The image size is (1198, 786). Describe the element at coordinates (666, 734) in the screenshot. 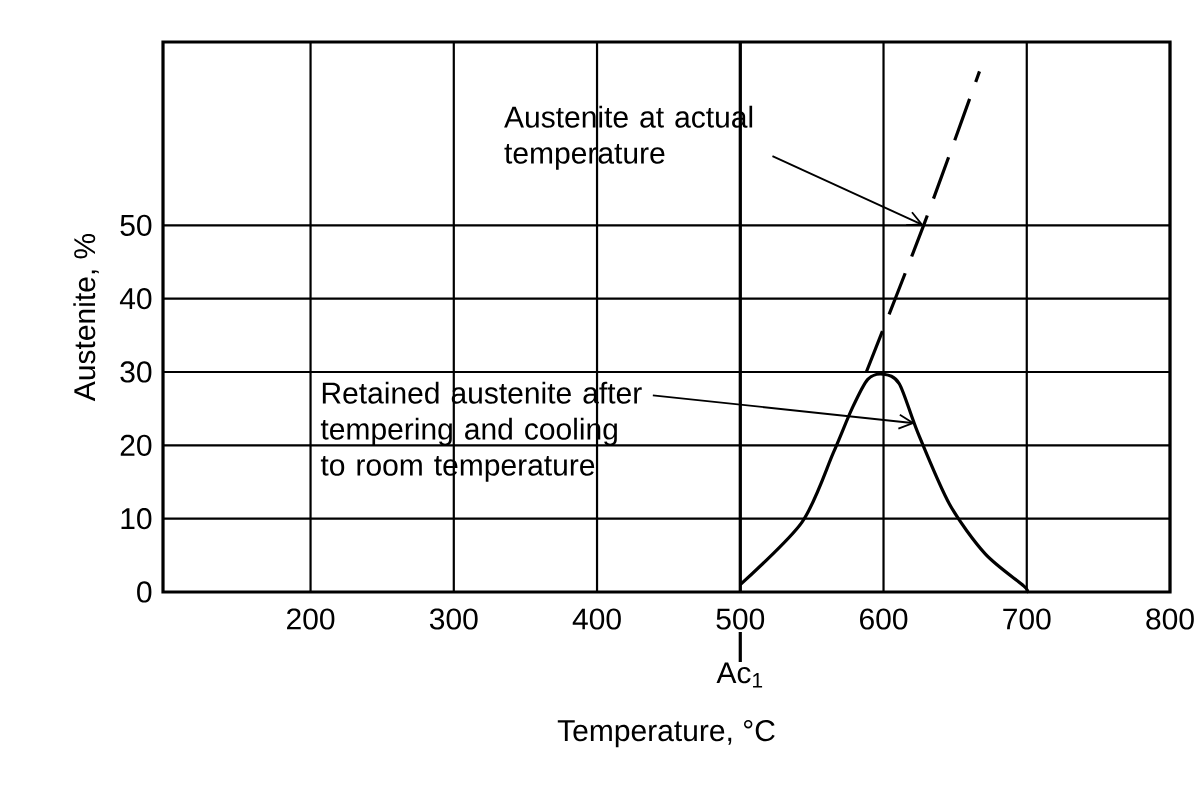

I see `x-axis-title: Temperature, °C` at that location.